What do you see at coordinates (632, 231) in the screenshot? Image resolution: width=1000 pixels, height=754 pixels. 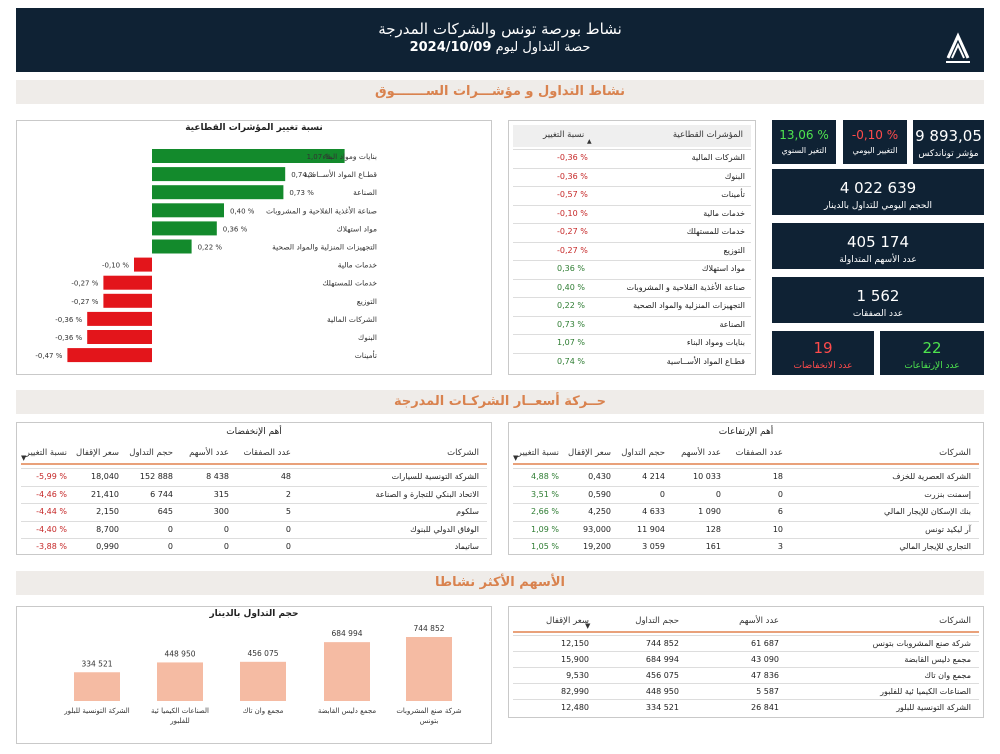 I see `table-row: خدمات للمستهلك -0,27 %` at bounding box center [632, 231].